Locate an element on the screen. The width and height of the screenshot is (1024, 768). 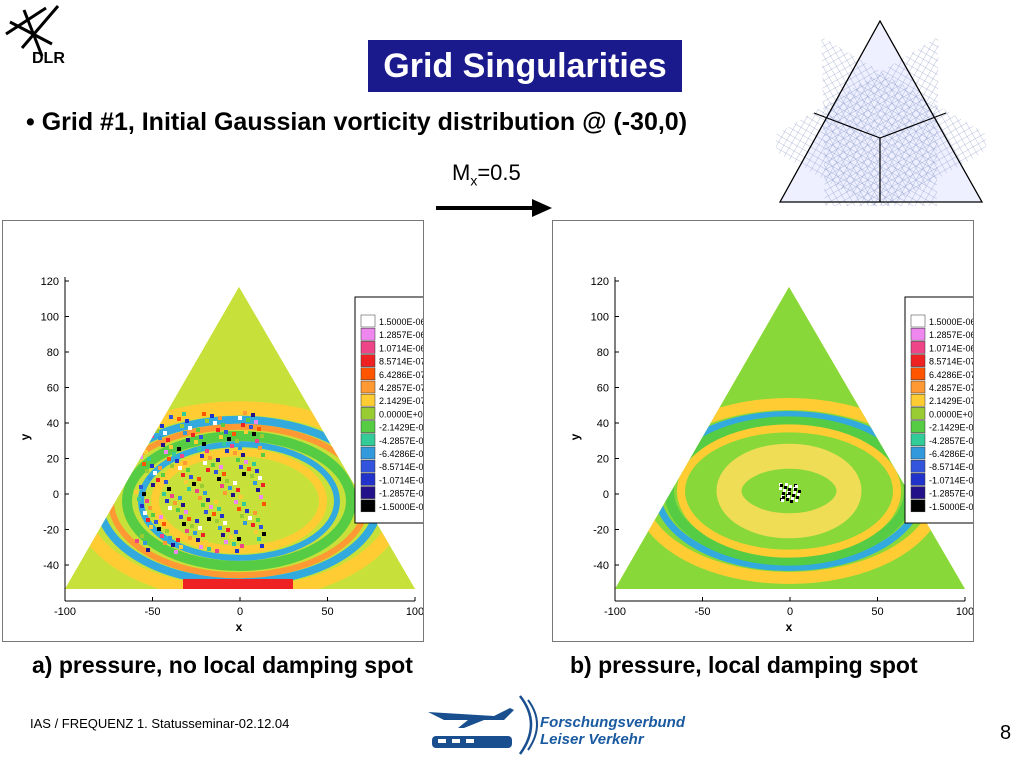
legend-label: -6.4286E-07 is located at coordinates (401, 454).